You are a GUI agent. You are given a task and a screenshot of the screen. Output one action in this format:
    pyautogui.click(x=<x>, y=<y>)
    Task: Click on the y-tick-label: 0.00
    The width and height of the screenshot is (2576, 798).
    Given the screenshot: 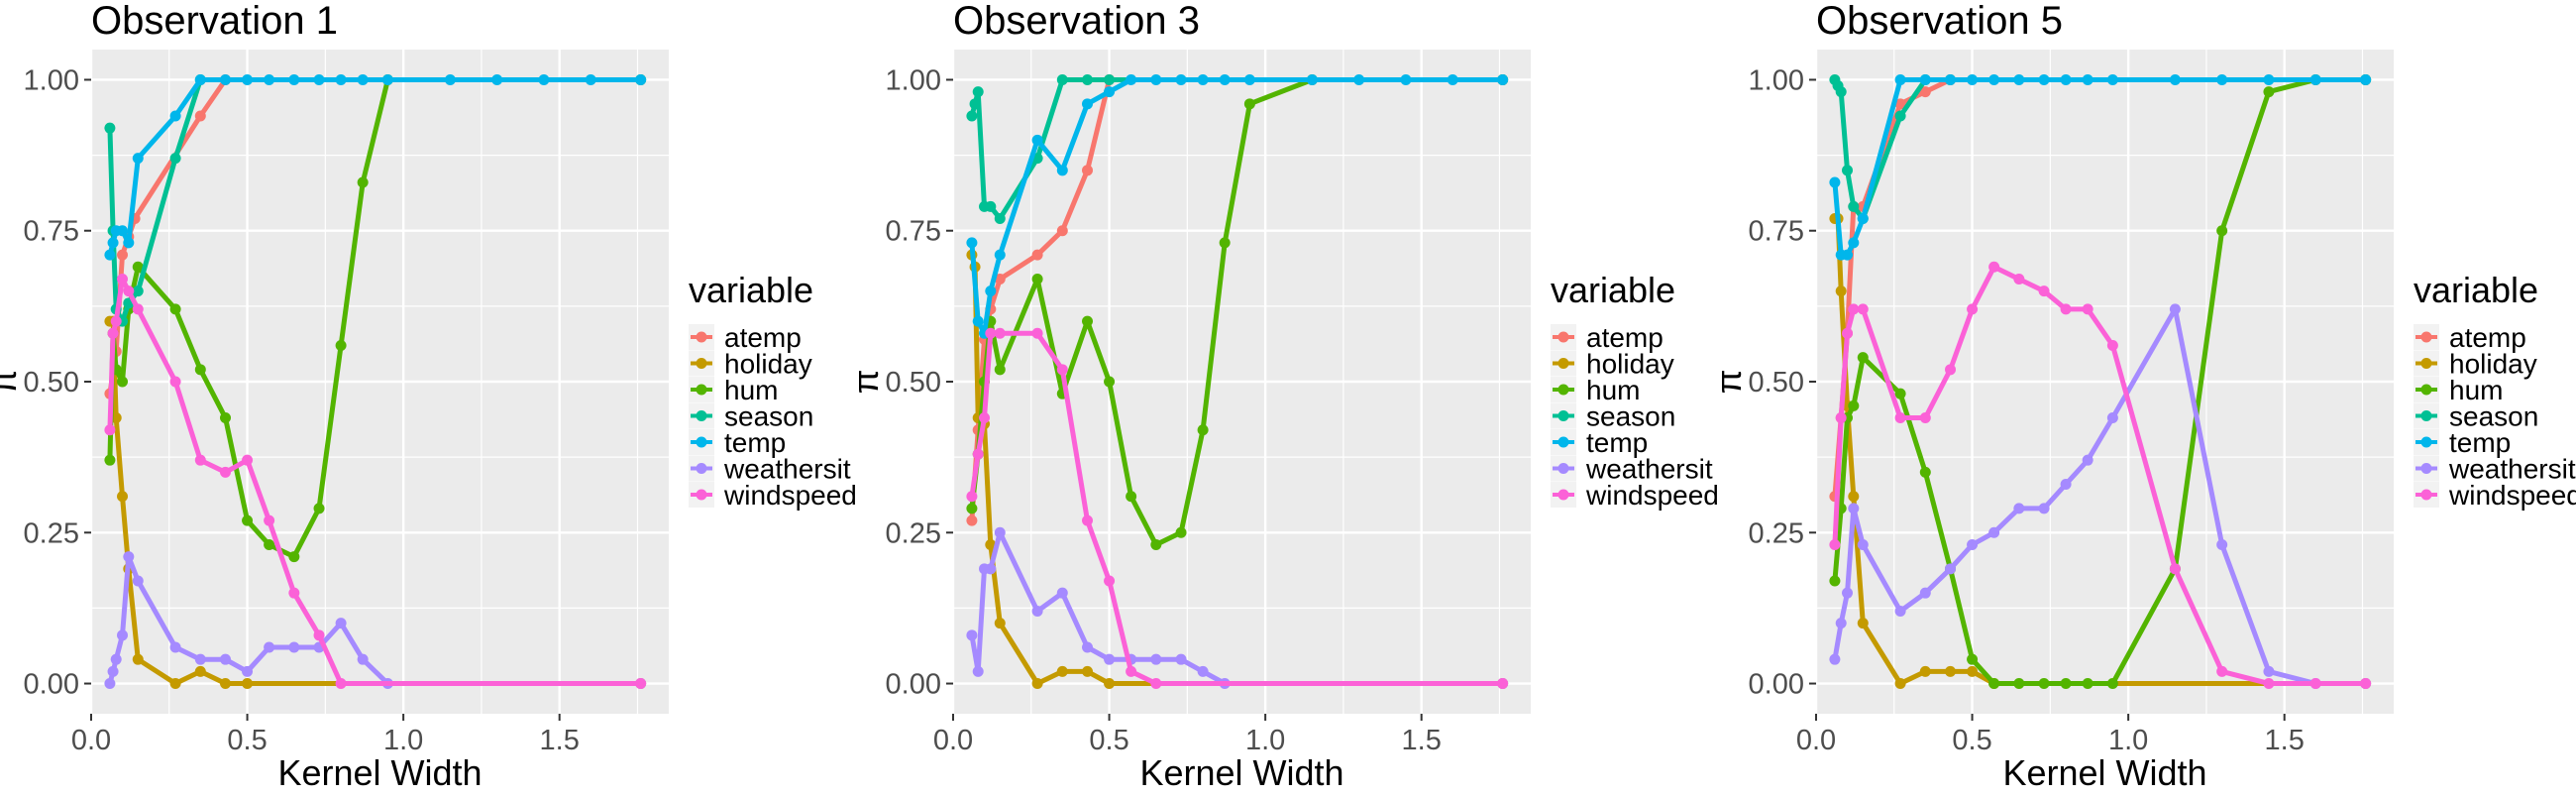 What is the action you would take?
    pyautogui.click(x=914, y=685)
    